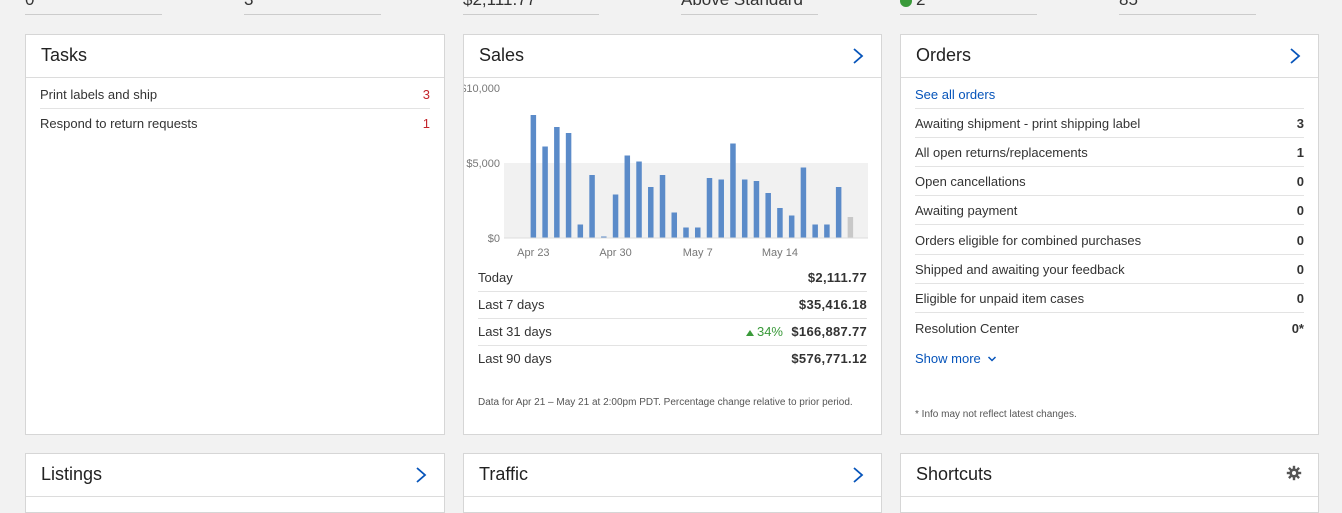  What do you see at coordinates (1109, 56) in the screenshot?
I see `orders-header: Orders` at bounding box center [1109, 56].